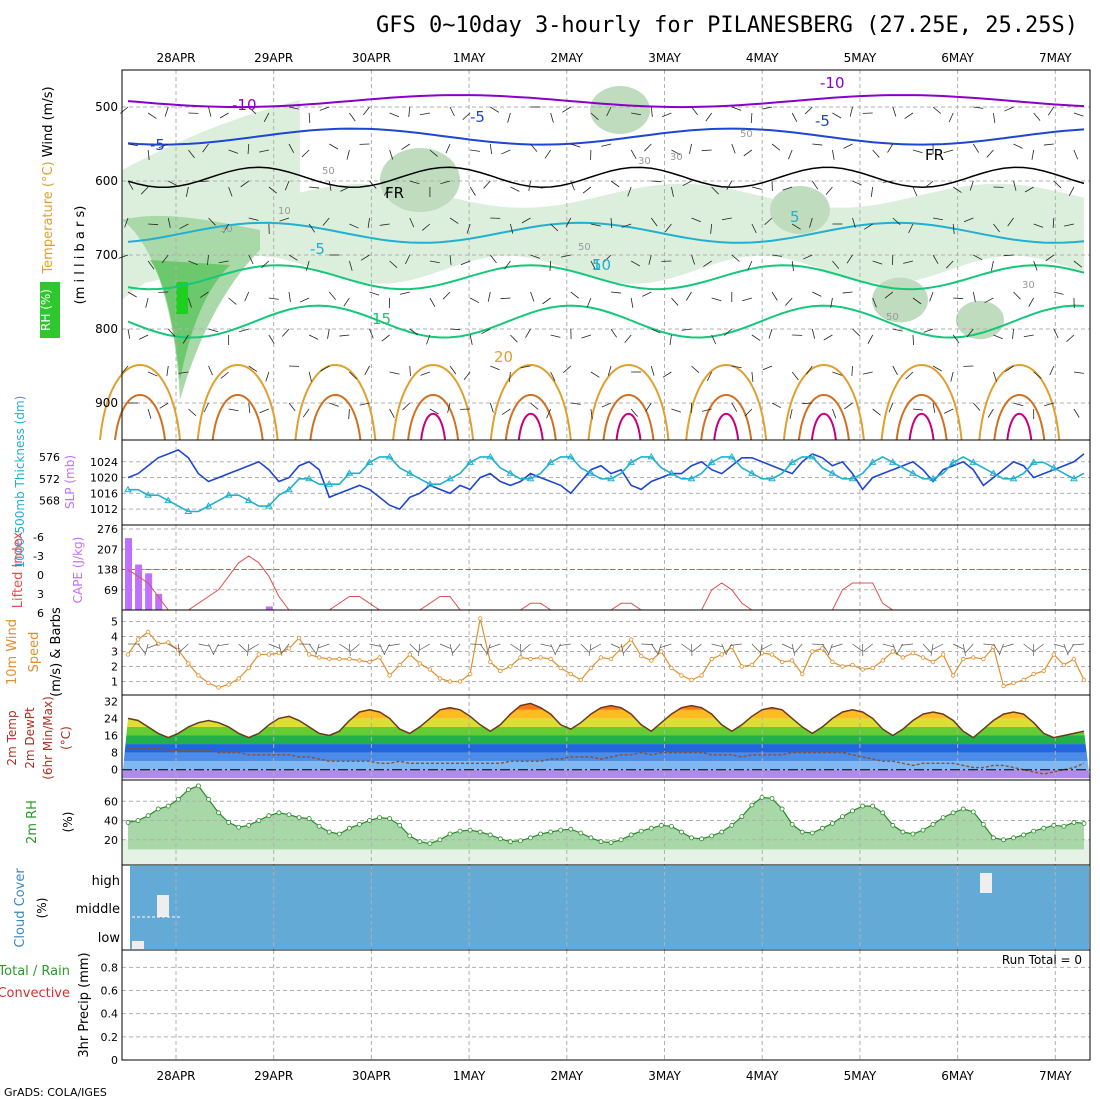 The image size is (1100, 1100). Describe the element at coordinates (664, 58) in the screenshot. I see `date-label-top: 3MAY` at that location.